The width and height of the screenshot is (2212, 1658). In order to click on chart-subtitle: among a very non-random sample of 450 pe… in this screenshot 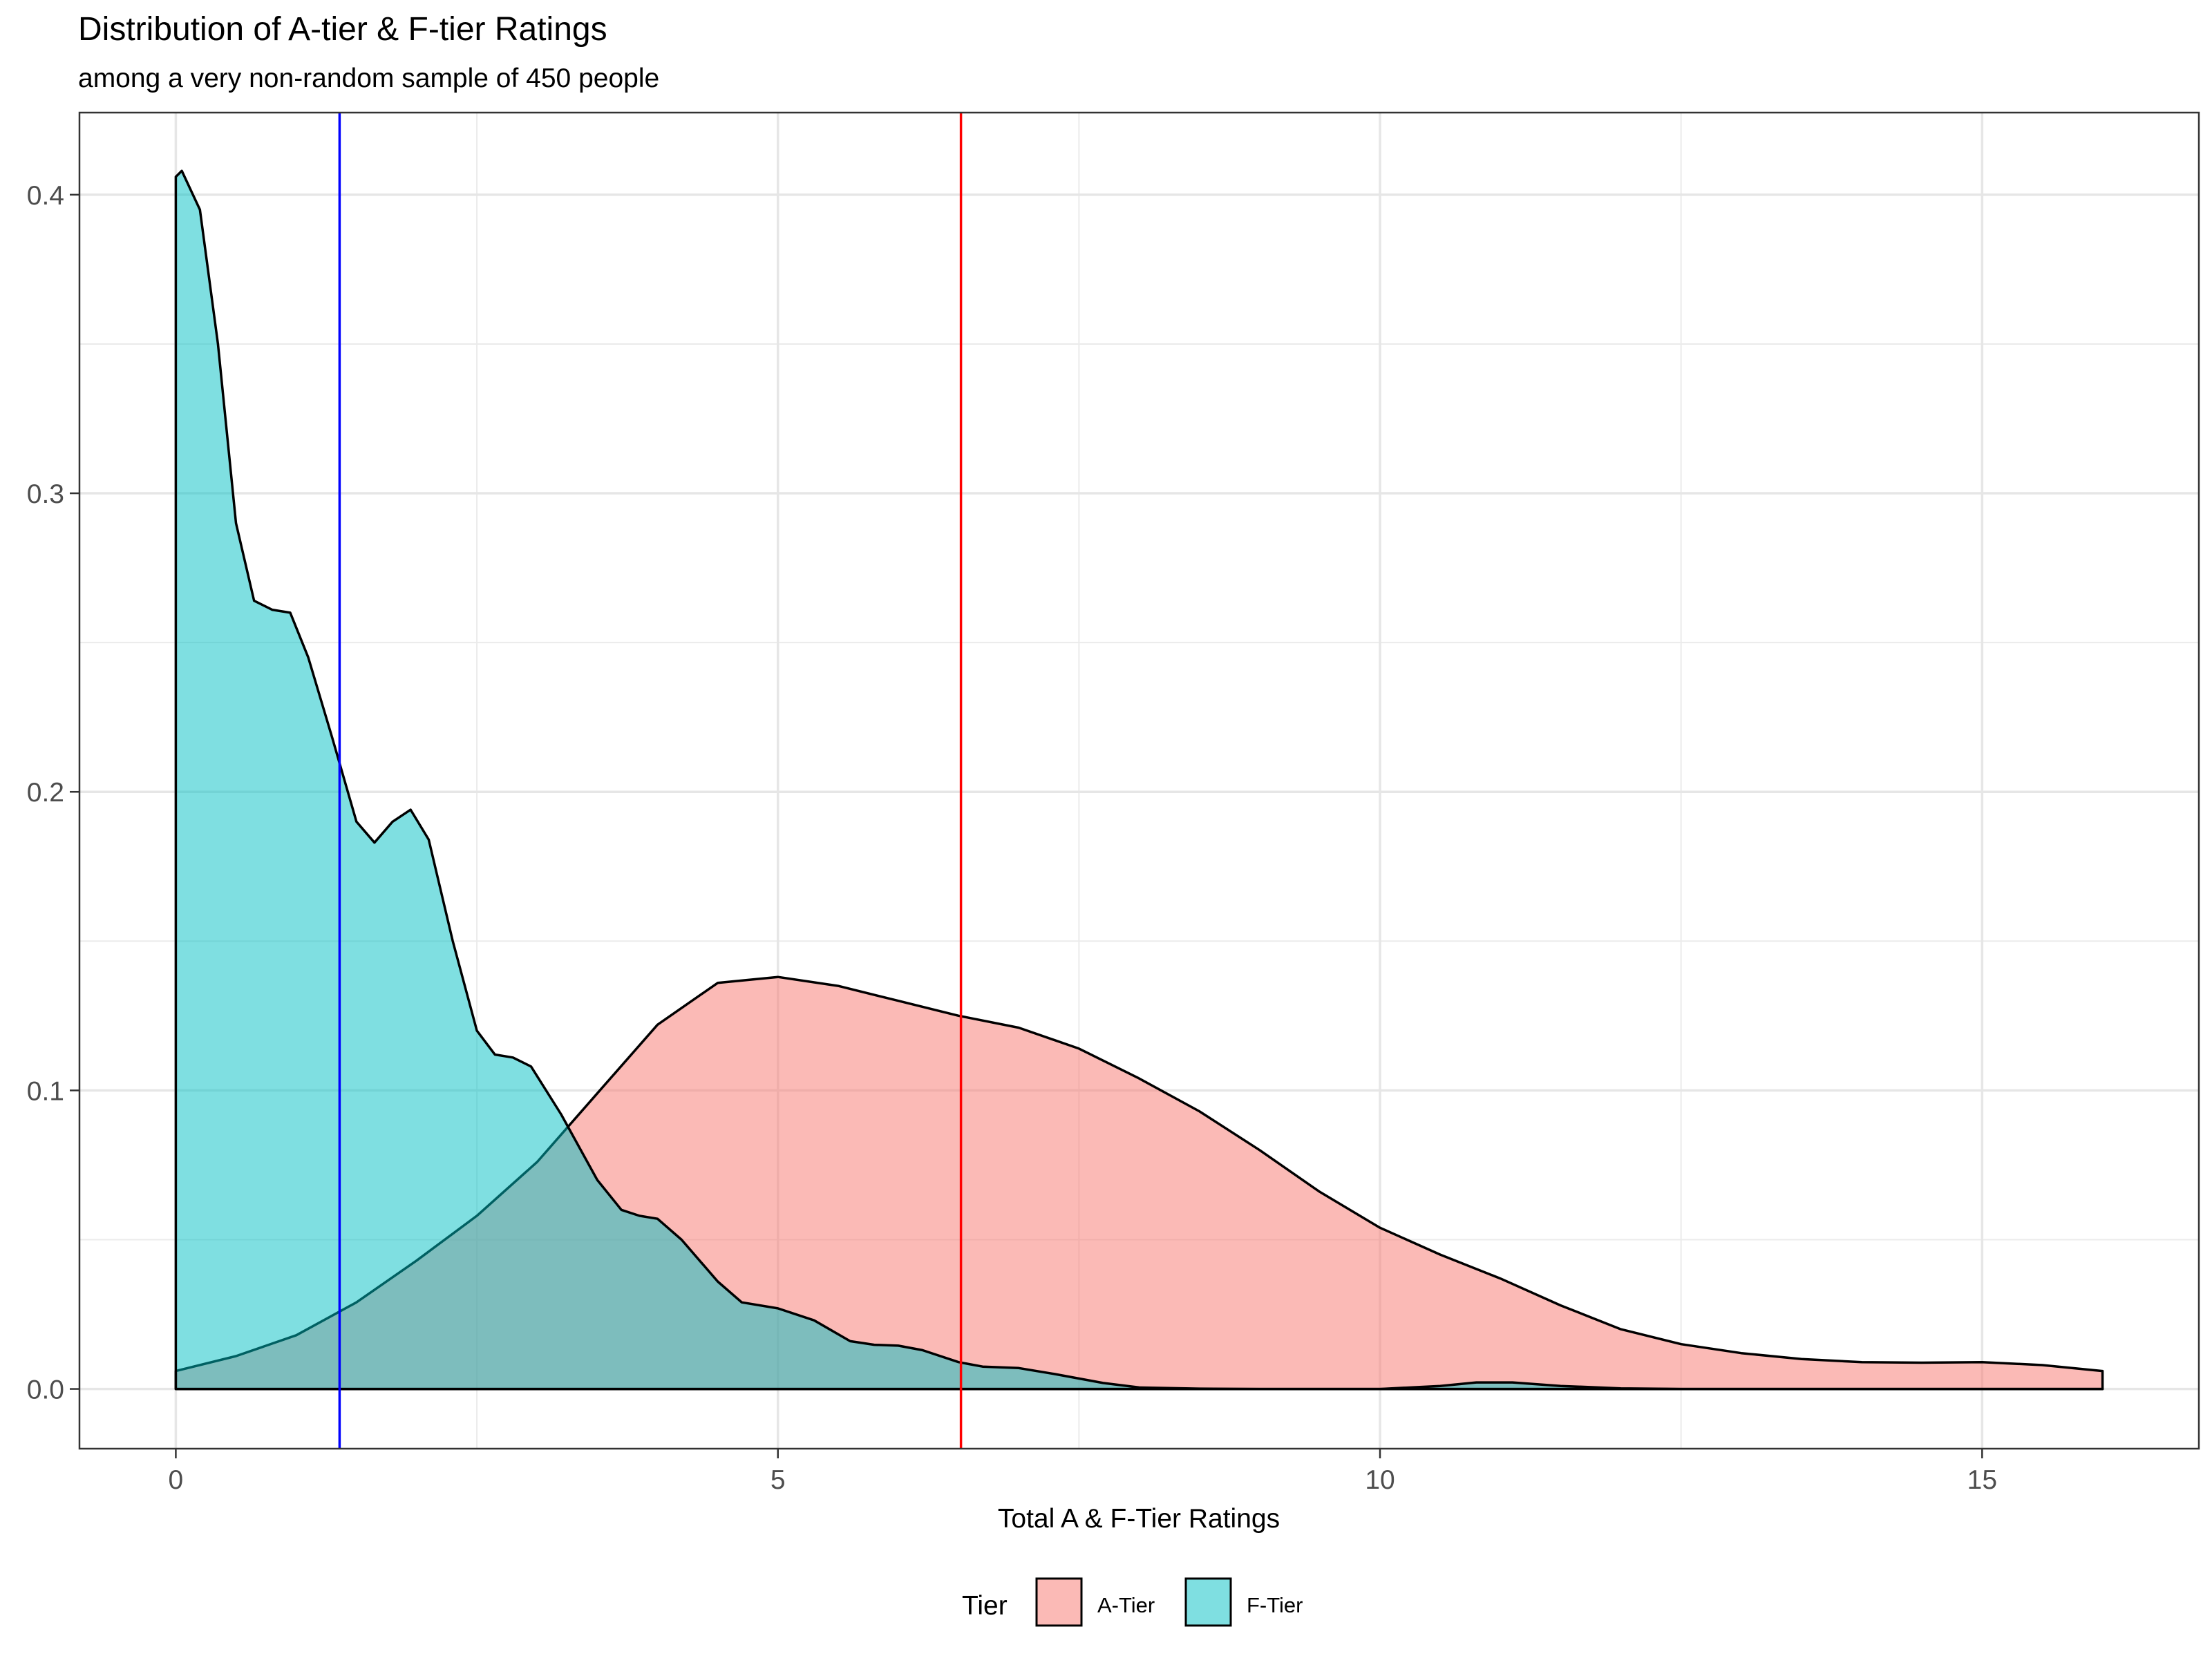, I will do `click(368, 78)`.